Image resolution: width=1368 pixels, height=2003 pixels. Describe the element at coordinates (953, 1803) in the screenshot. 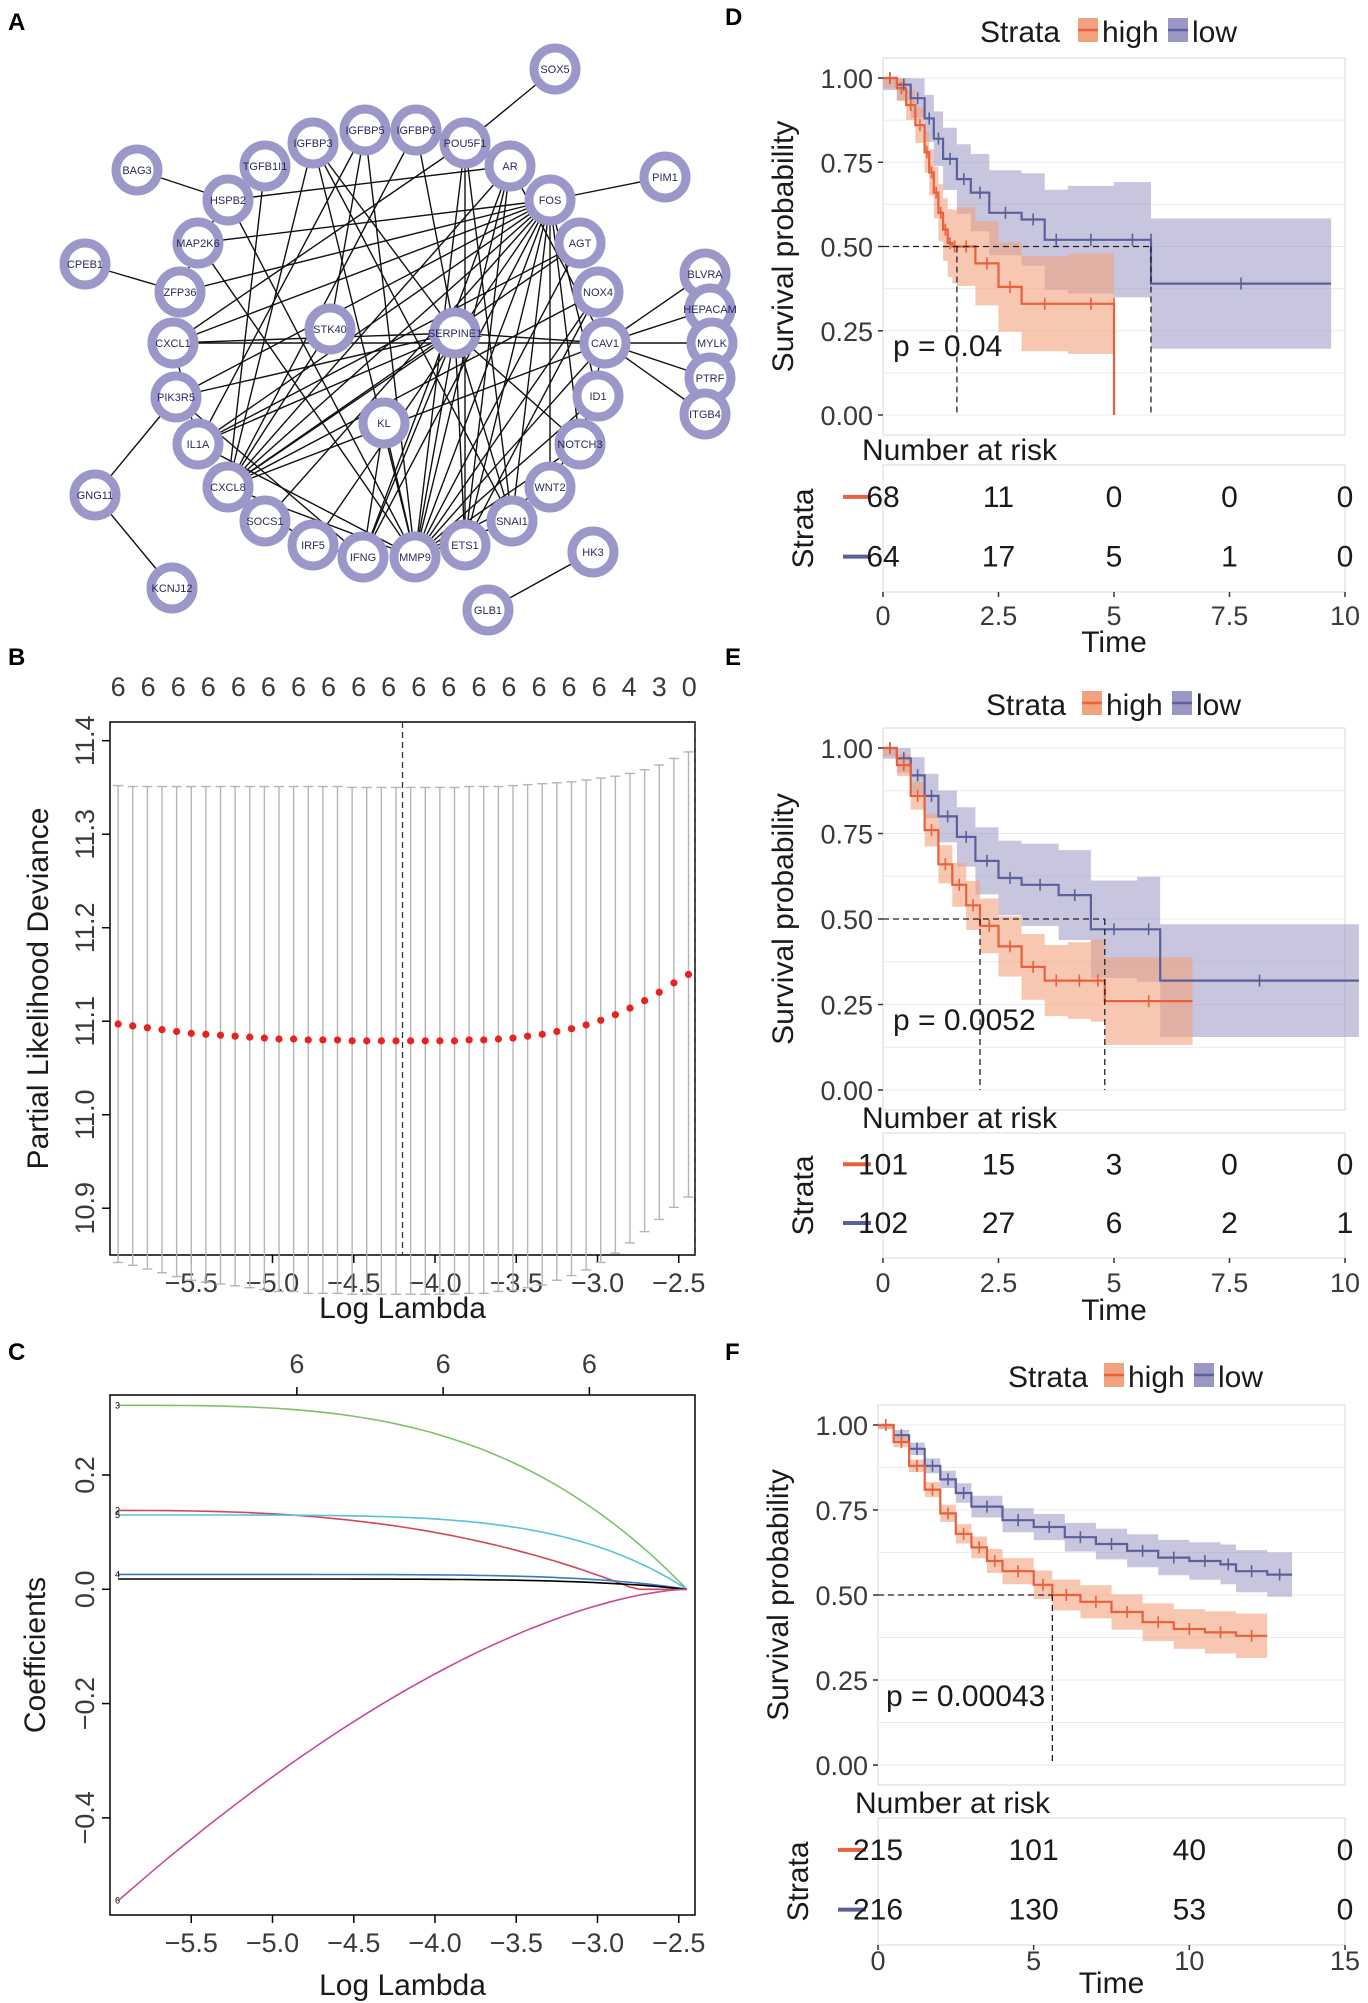

I see `risk-table-title: Number at risk` at that location.